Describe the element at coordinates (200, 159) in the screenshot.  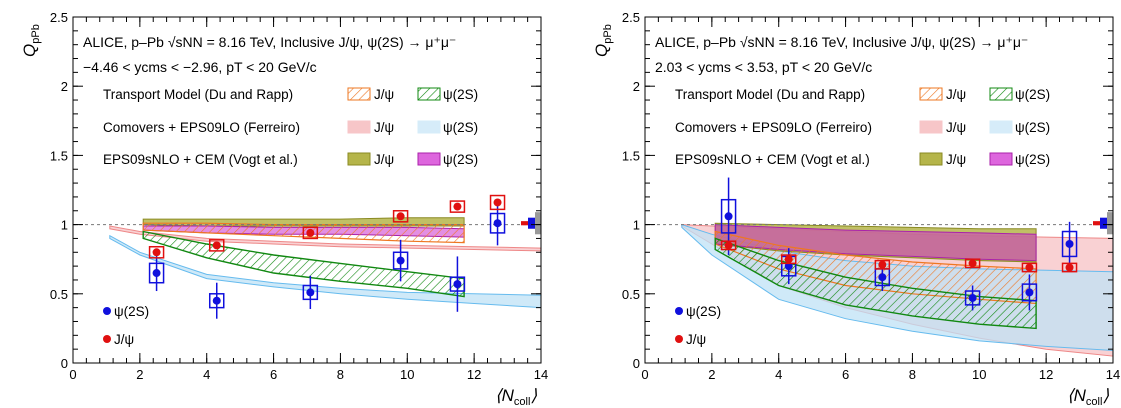
I see `legend-model-label: EPS09sNLO + CEM (Vogt et al.)` at that location.